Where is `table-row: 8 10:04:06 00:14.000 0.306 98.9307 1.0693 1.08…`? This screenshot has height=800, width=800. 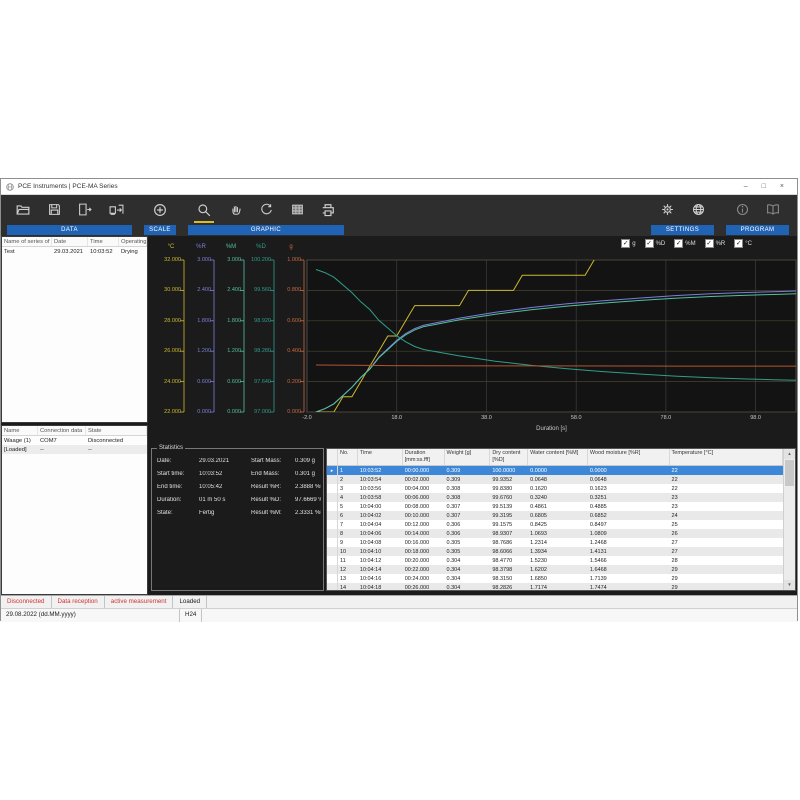
table-row: 8 10:04:06 00:14.000 0.306 98.9307 1.0693 1.08… is located at coordinates (555, 533).